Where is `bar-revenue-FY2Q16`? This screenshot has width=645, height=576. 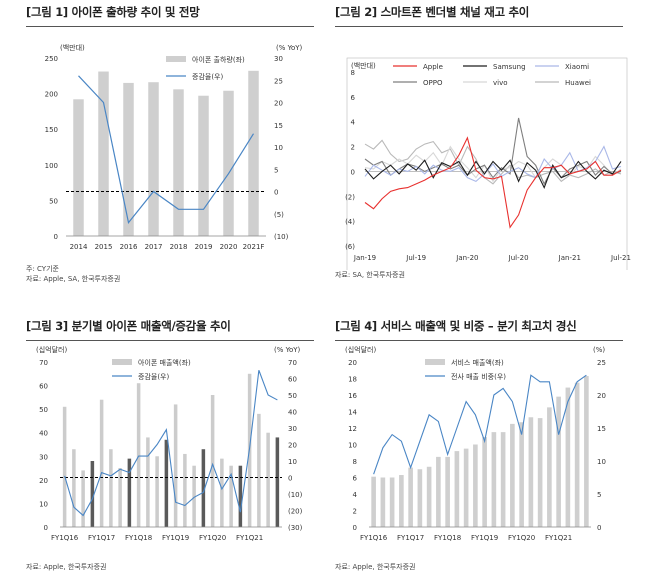 bar-revenue-FY2Q16 is located at coordinates (74, 488).